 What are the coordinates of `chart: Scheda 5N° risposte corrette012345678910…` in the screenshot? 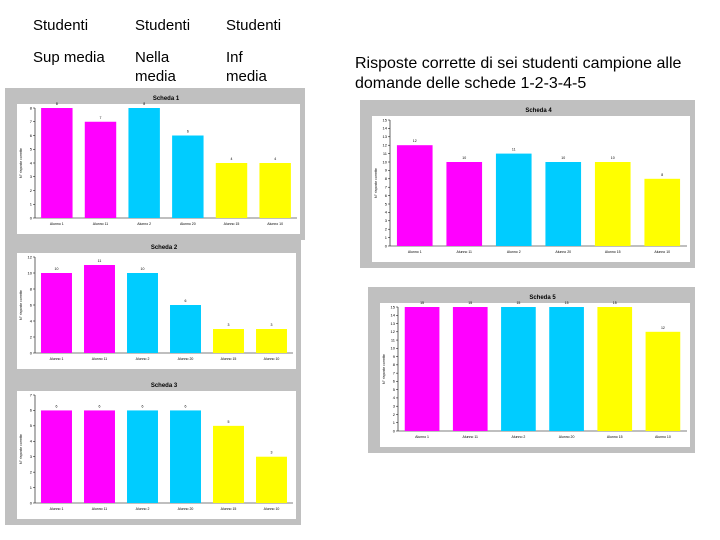 It's located at (531, 370).